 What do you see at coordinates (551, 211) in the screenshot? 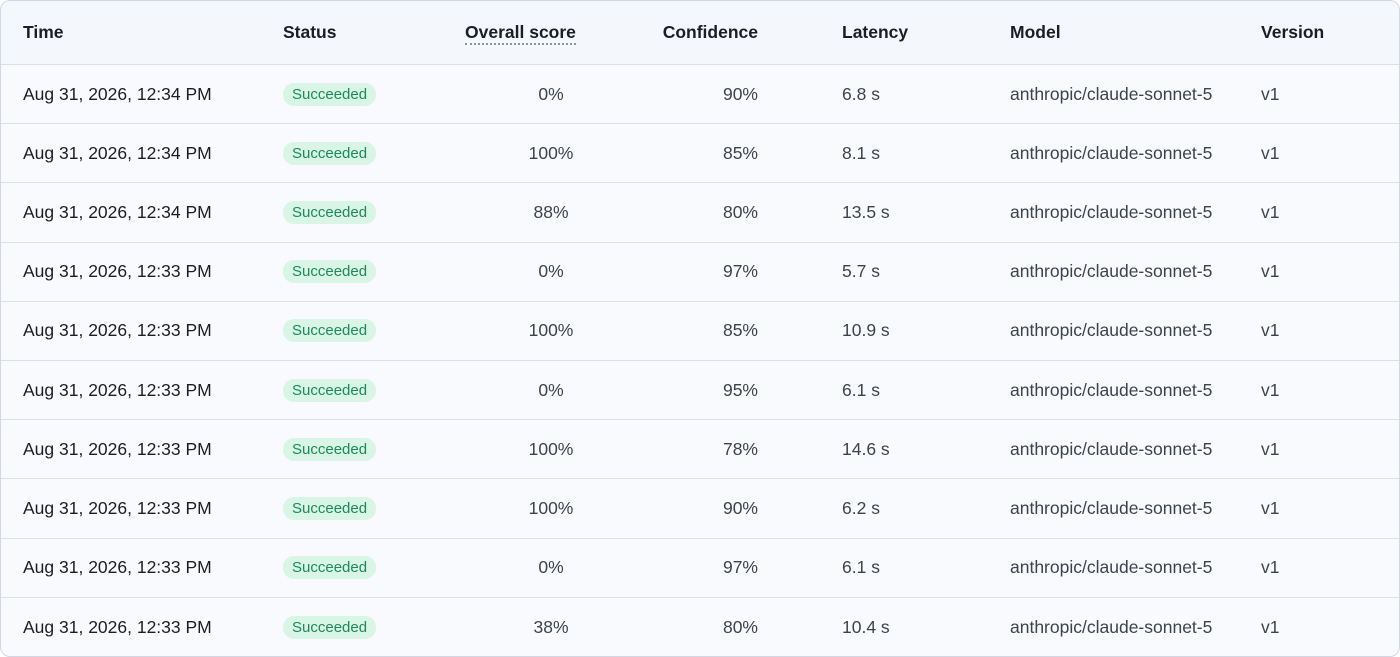
I see `overall-score-cell: 88%` at bounding box center [551, 211].